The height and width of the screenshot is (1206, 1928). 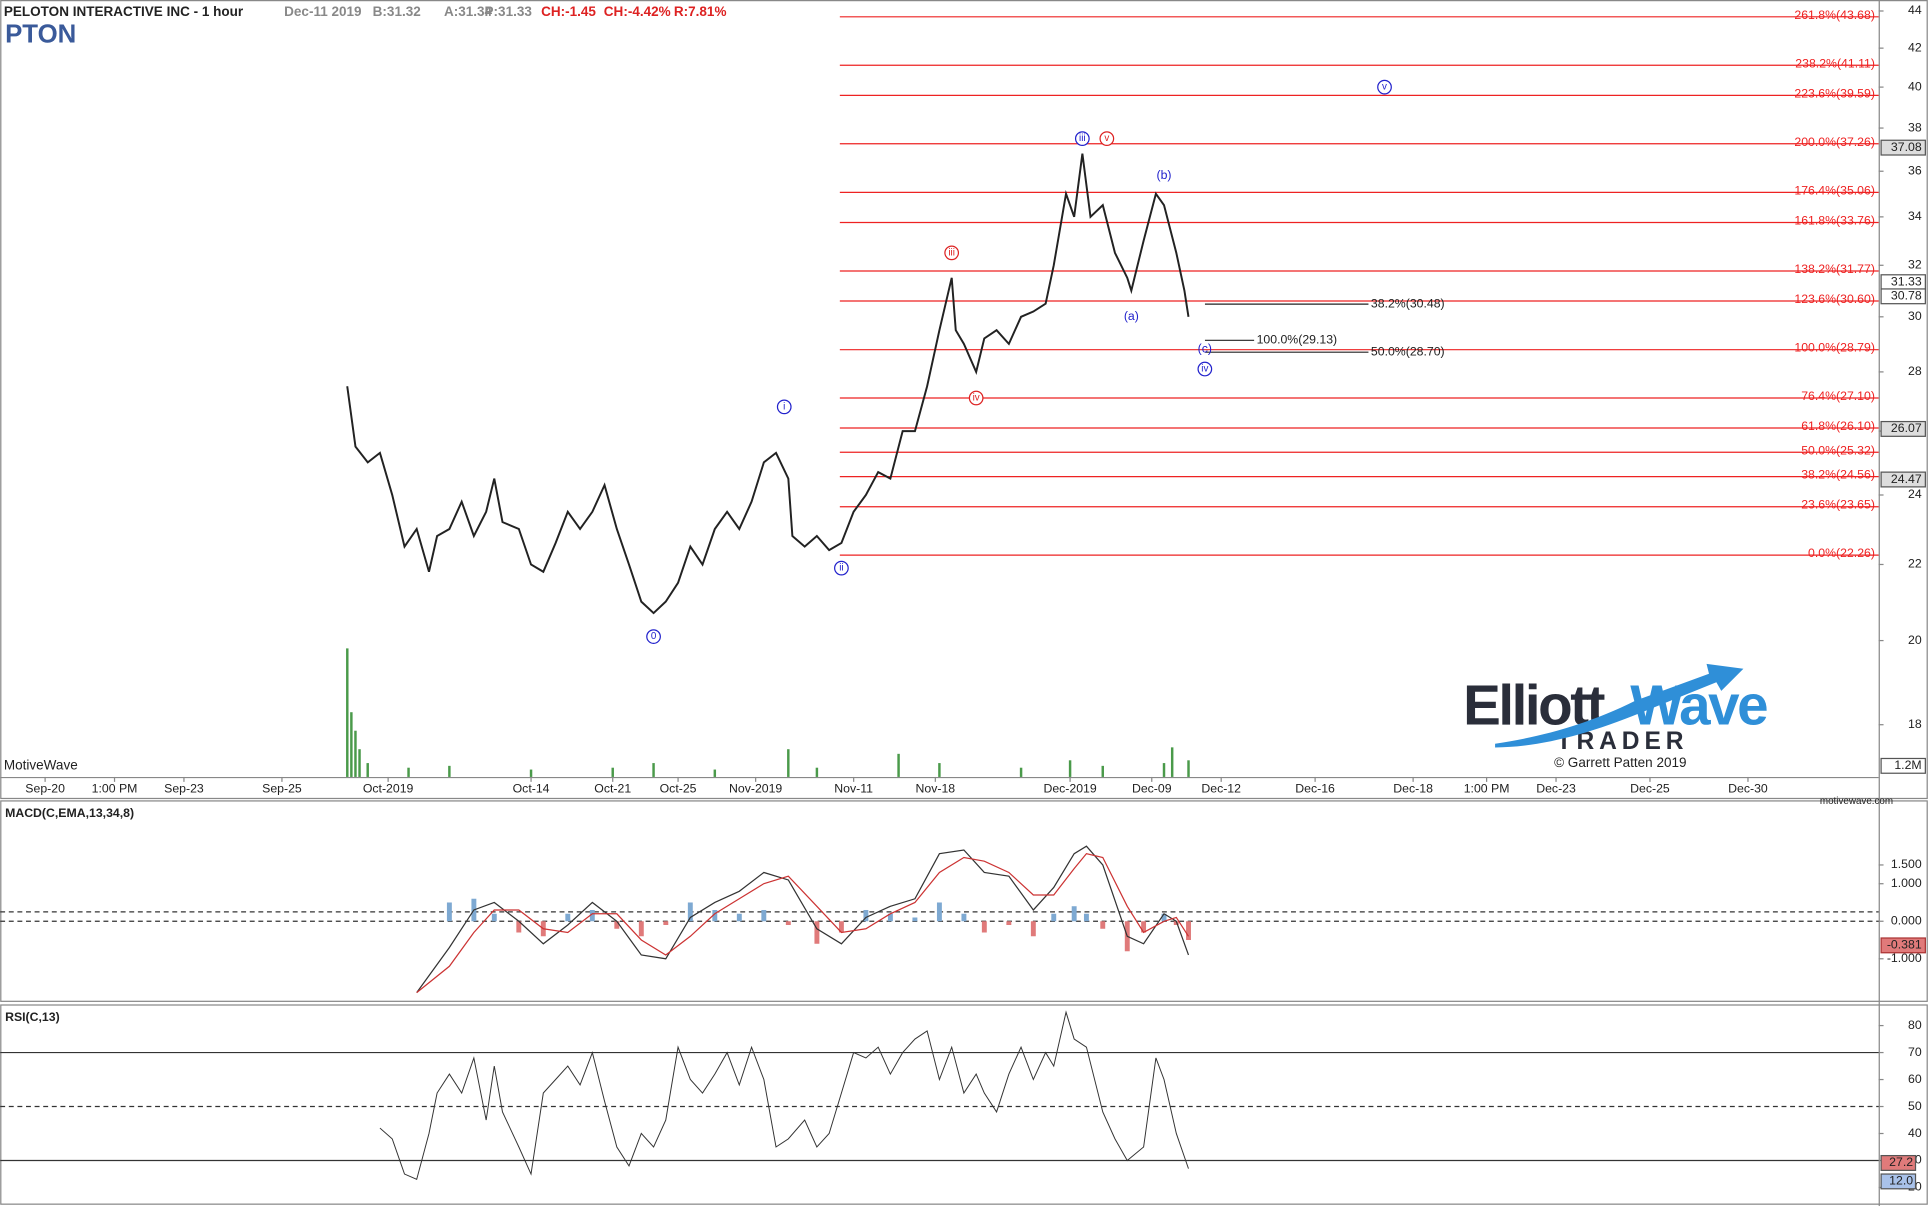 I want to click on y-tick-label: 28, so click(x=1915, y=371).